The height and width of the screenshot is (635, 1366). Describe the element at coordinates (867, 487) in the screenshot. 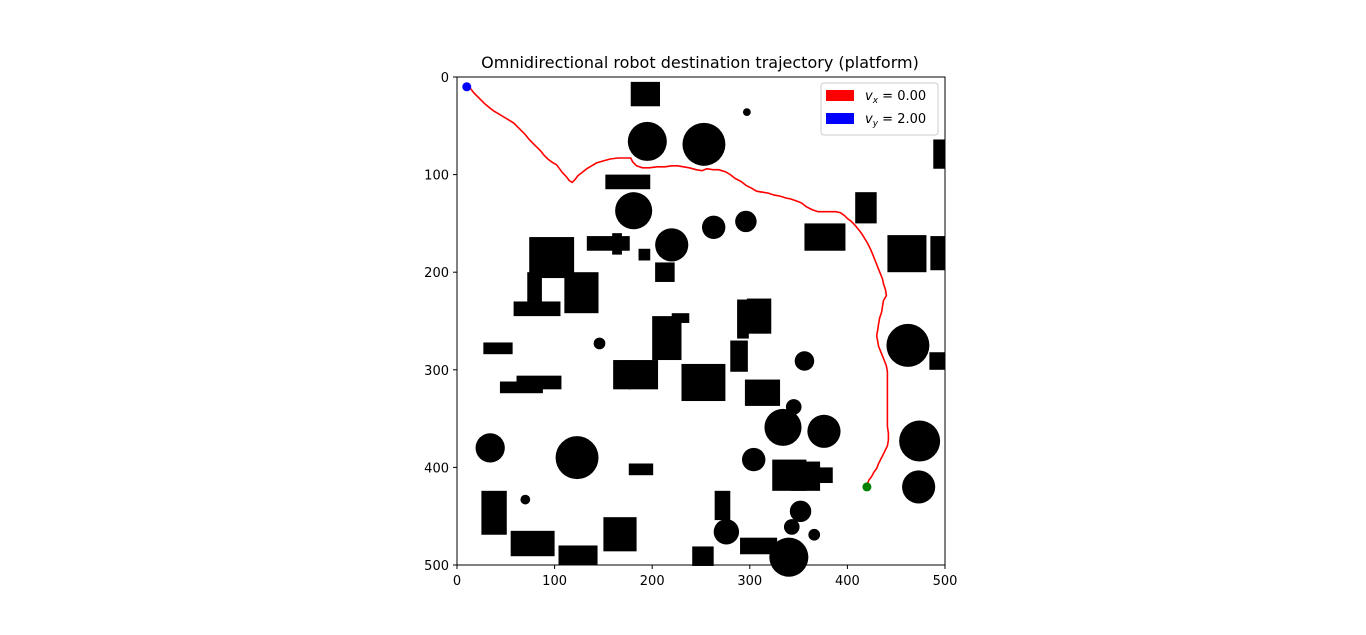

I see `goal-point` at that location.